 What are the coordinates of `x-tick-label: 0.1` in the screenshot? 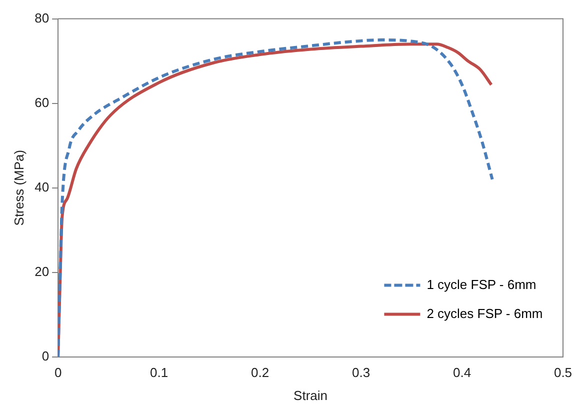 It's located at (159, 372).